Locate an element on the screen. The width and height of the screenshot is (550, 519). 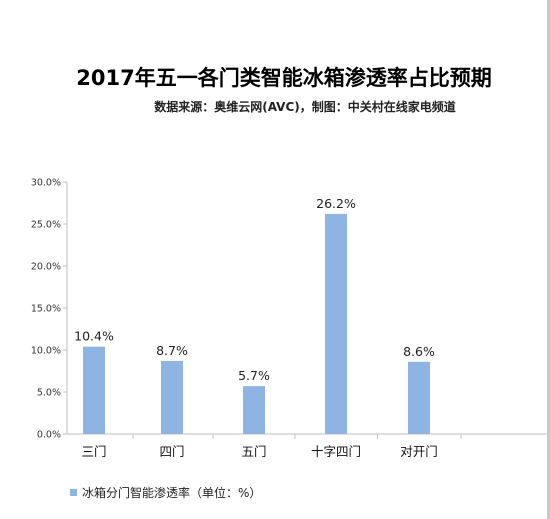
y-tick-label: 15.0% is located at coordinates (46, 309).